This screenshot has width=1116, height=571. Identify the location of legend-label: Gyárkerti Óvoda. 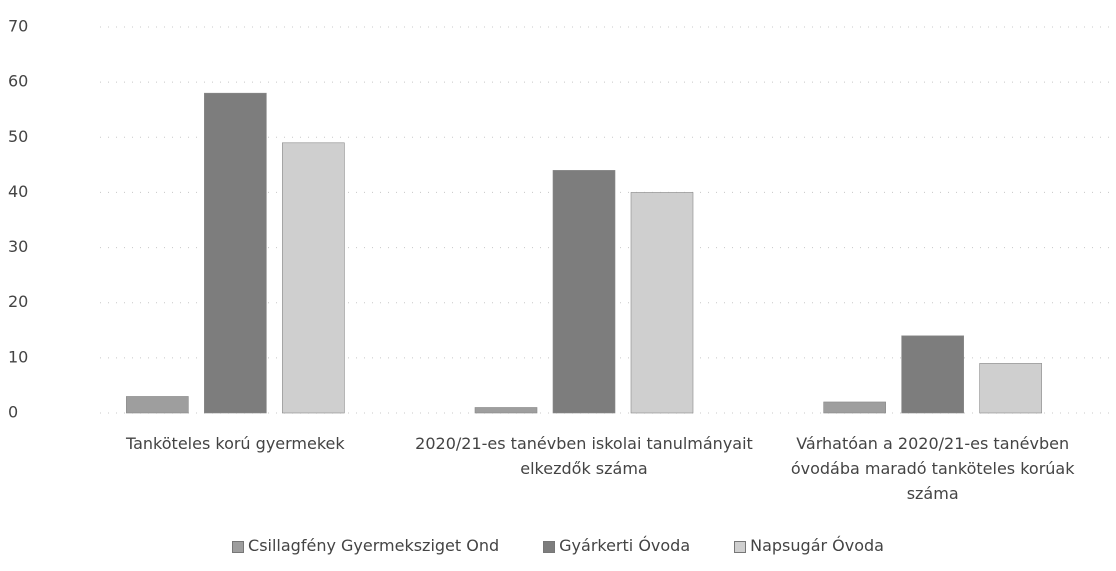
(625, 545).